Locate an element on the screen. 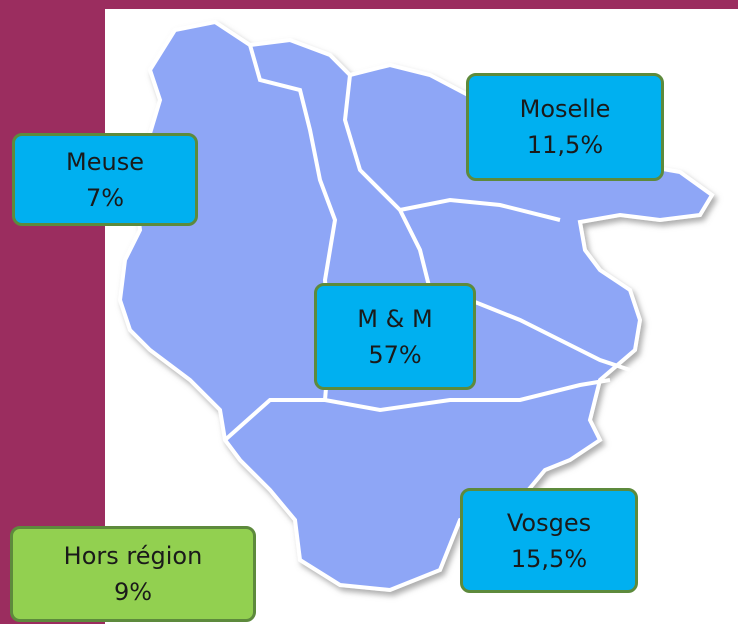 The height and width of the screenshot is (624, 738). region-name: M & M is located at coordinates (395, 318).